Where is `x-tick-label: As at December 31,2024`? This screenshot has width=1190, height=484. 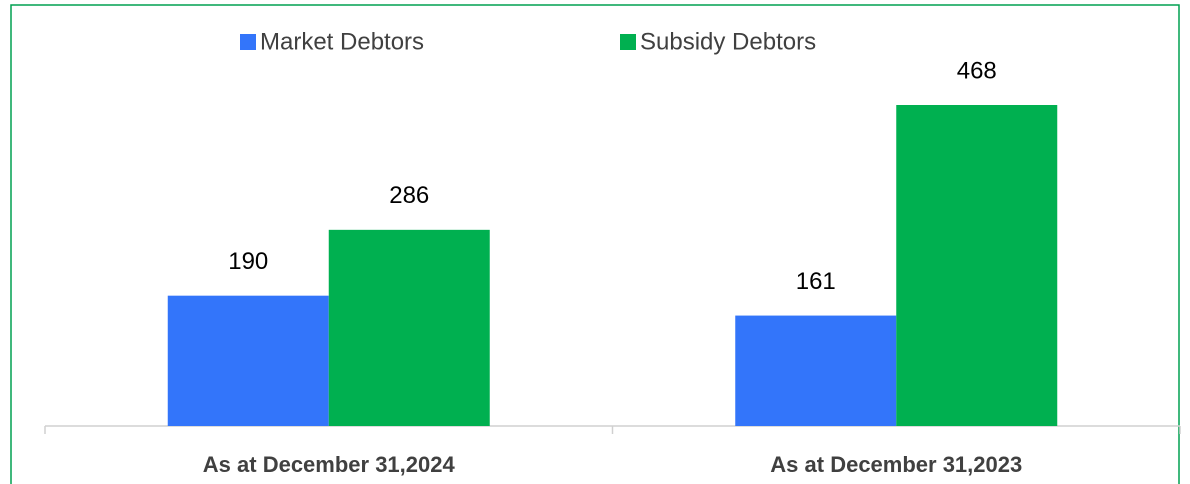 x-tick-label: As at December 31,2024 is located at coordinates (329, 464).